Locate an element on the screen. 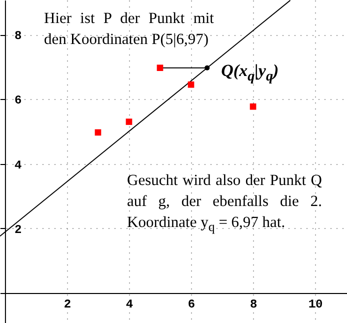 The width and height of the screenshot is (347, 323). y-tick-label: 8 is located at coordinates (18, 36).